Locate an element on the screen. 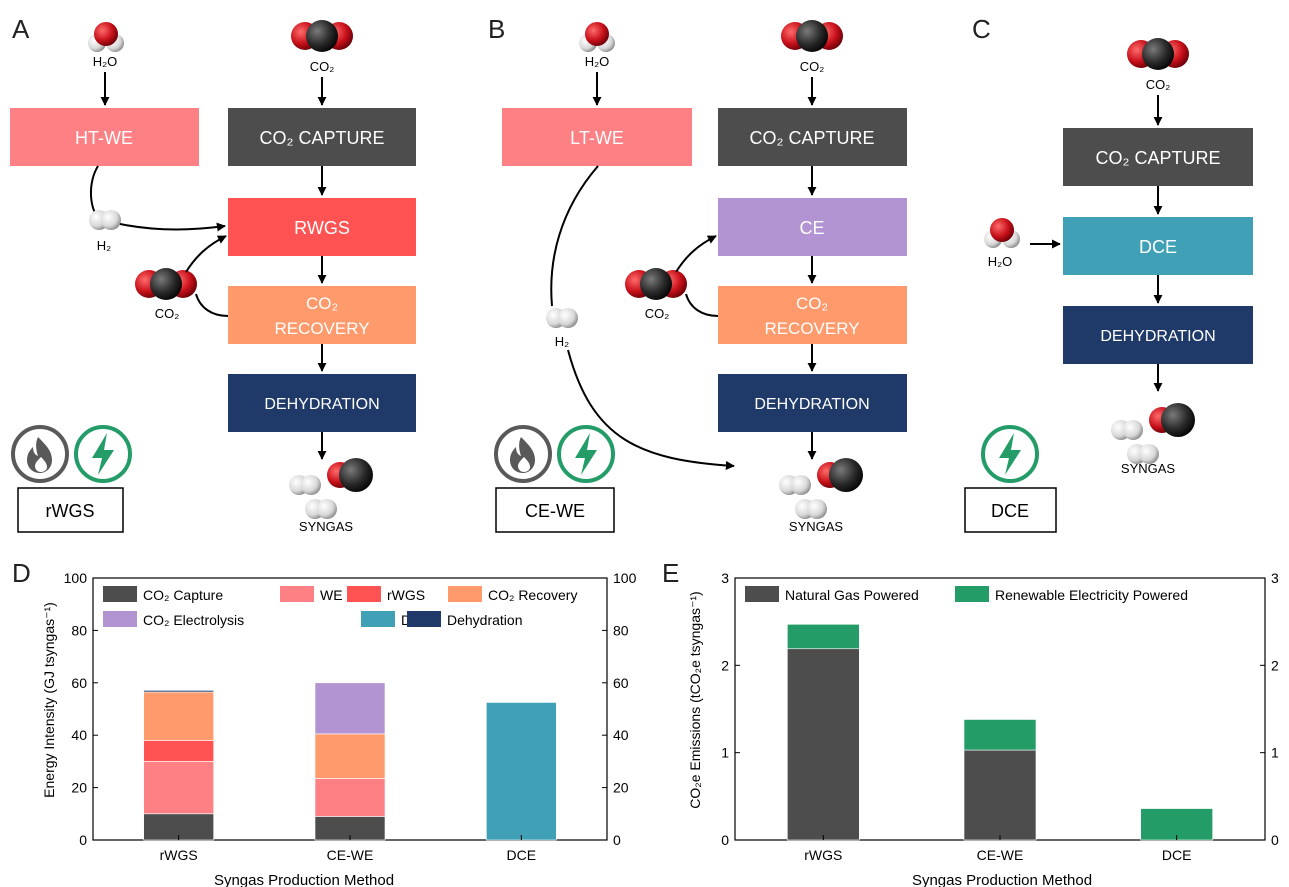 The width and height of the screenshot is (1289, 887). y-tick-label: 2 is located at coordinates (725, 665).